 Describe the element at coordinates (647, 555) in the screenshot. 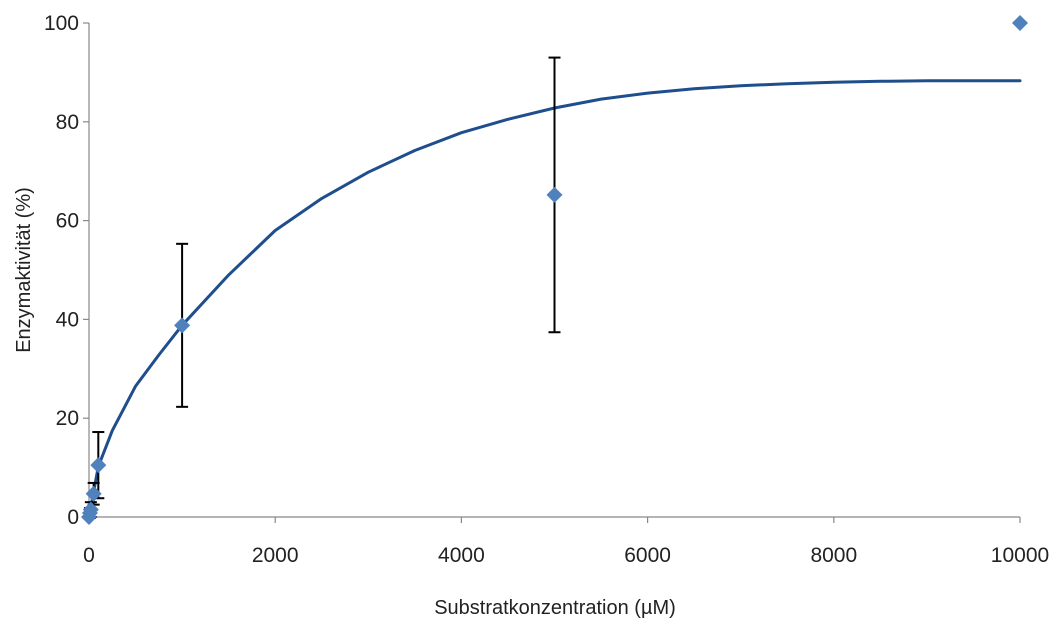

I see `x-tick-label: 6000` at that location.